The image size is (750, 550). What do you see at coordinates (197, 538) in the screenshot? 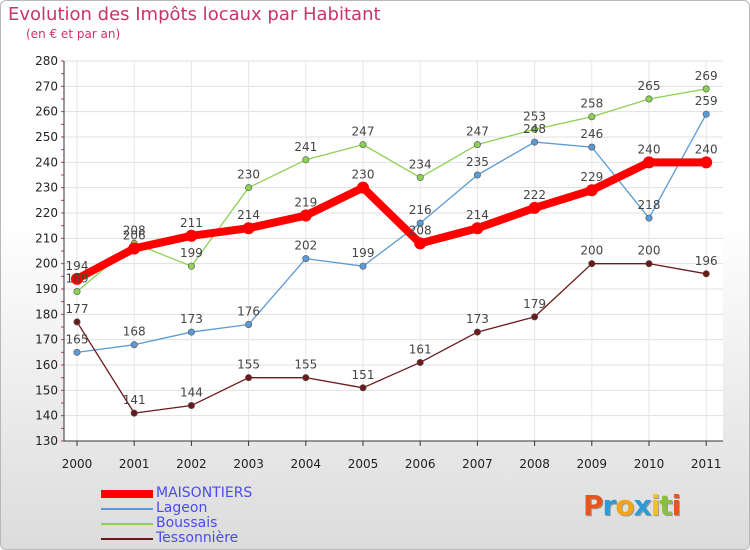
I see `legend-label: Tessonnière` at bounding box center [197, 538].